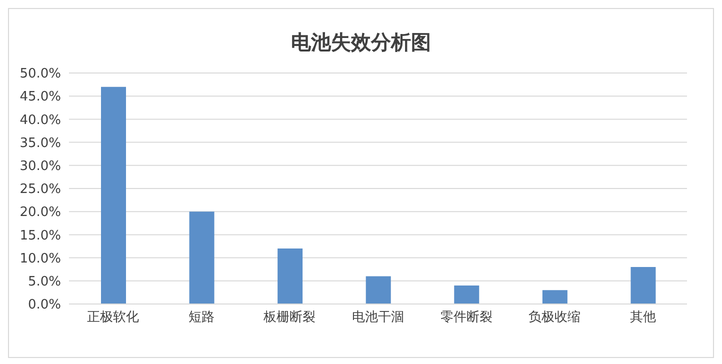 This screenshot has width=722, height=364. What do you see at coordinates (643, 318) in the screenshot?
I see `x-tick-label: 其他` at bounding box center [643, 318].